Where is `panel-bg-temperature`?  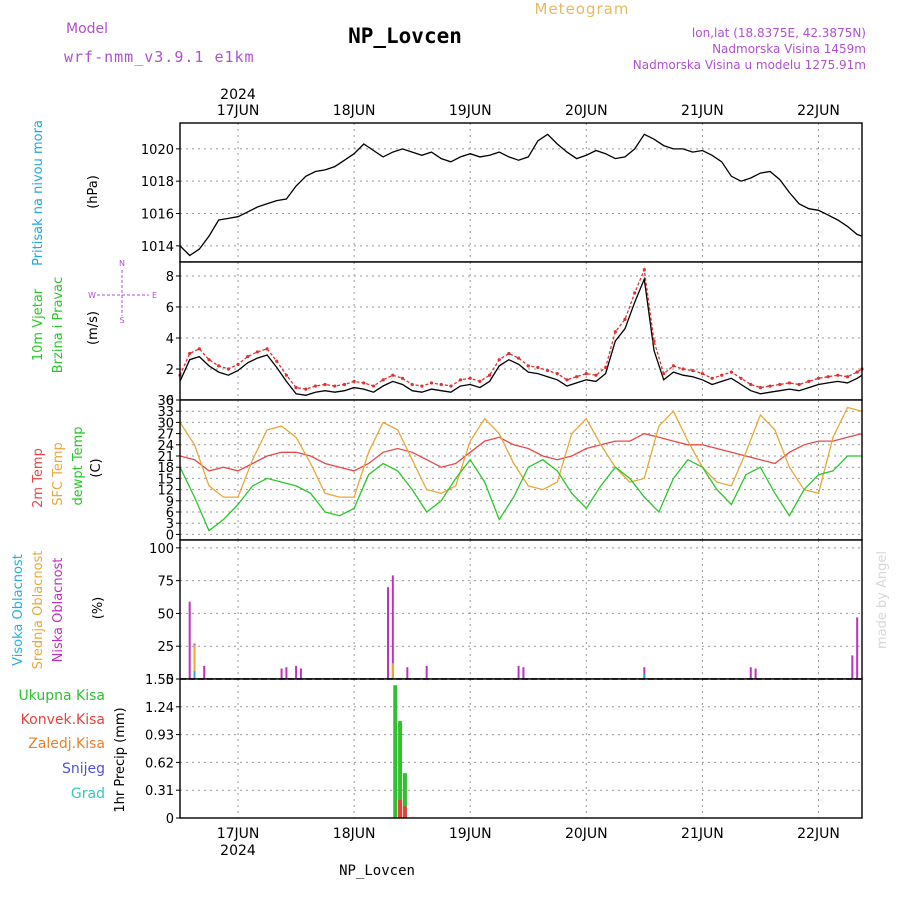 panel-bg-temperature is located at coordinates (521, 470).